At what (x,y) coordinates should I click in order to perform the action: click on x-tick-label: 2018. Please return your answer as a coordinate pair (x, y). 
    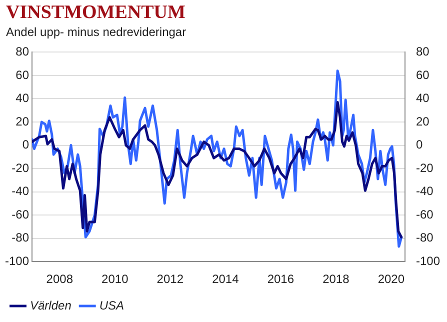
    Looking at the image, I should click on (336, 279).